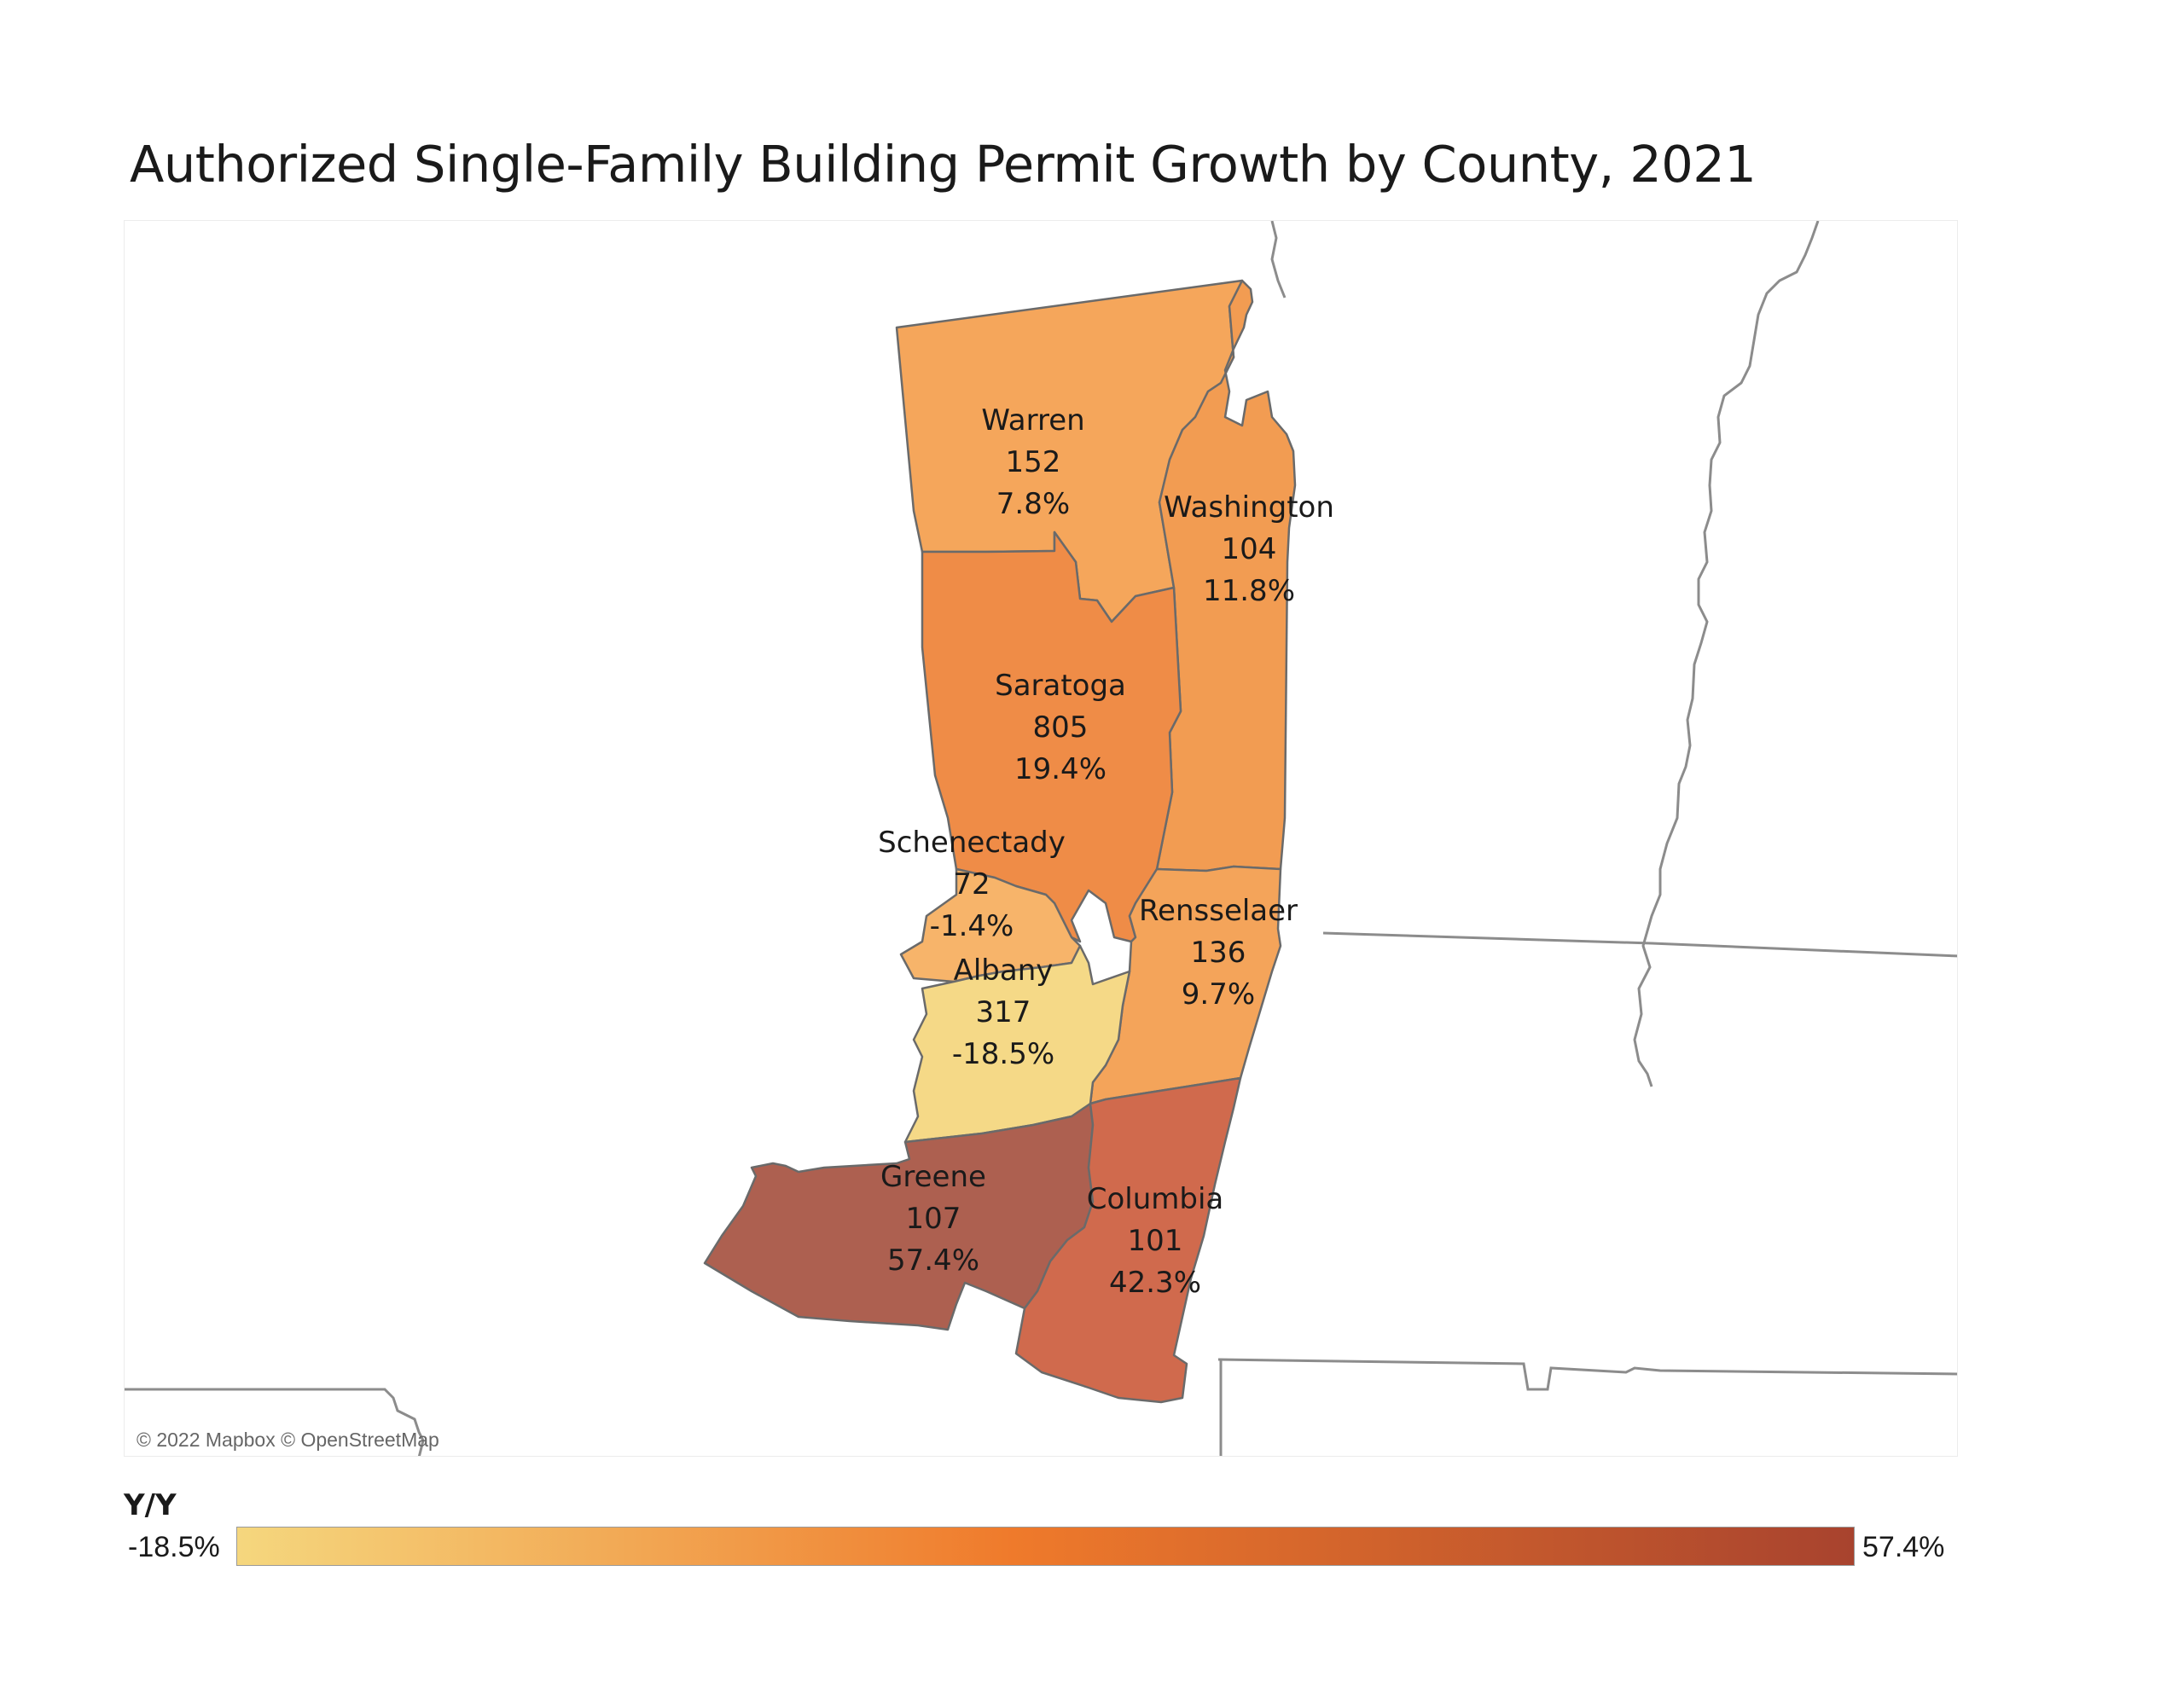 The image size is (2184, 1687). I want to click on county-growth-label: 19.4%, so click(1060, 769).